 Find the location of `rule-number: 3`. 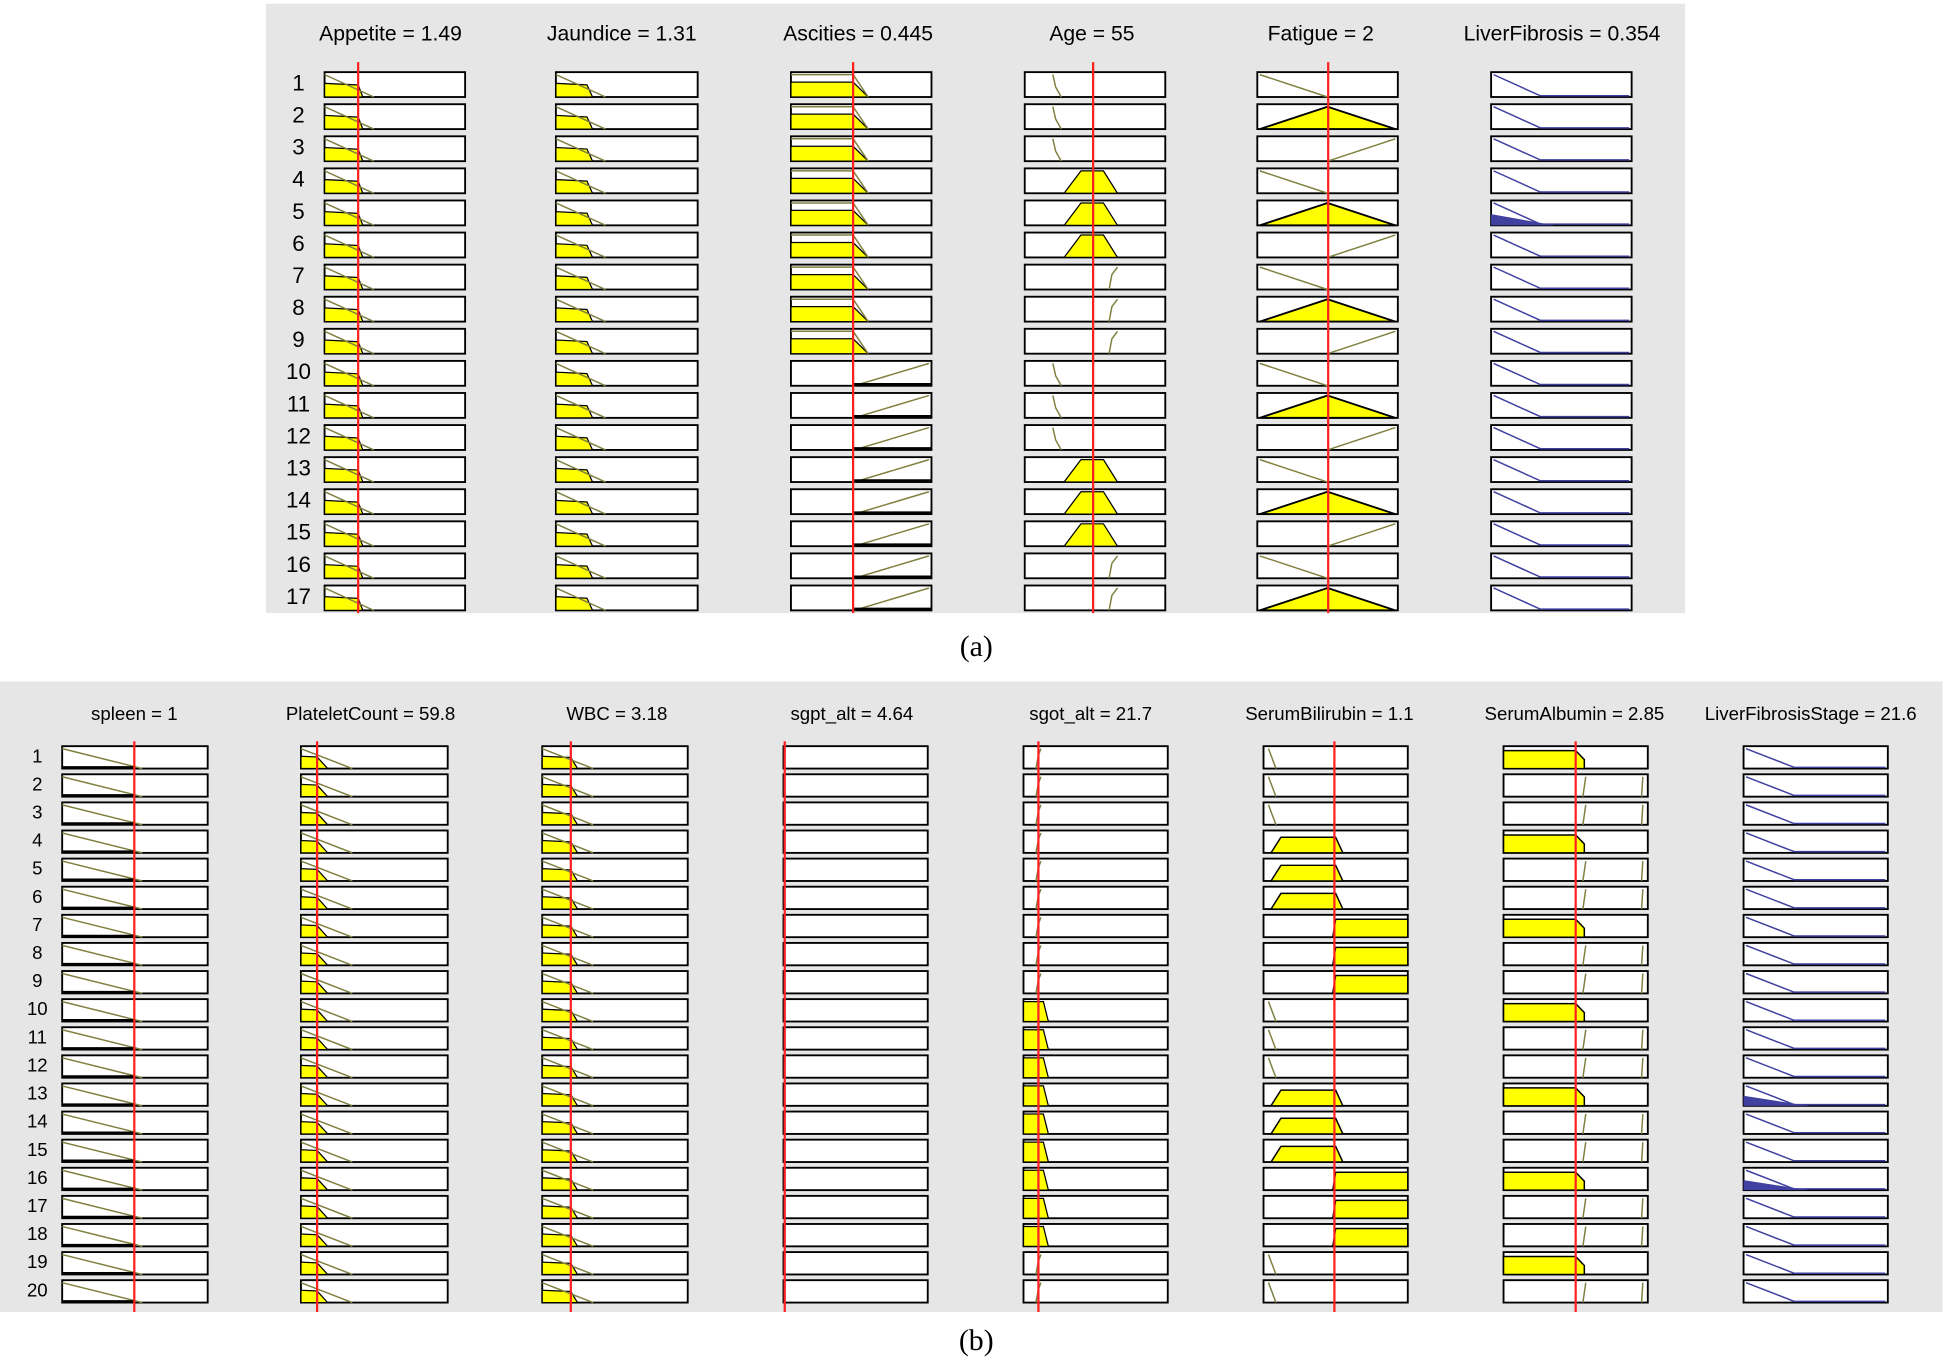

rule-number: 3 is located at coordinates (37, 811).